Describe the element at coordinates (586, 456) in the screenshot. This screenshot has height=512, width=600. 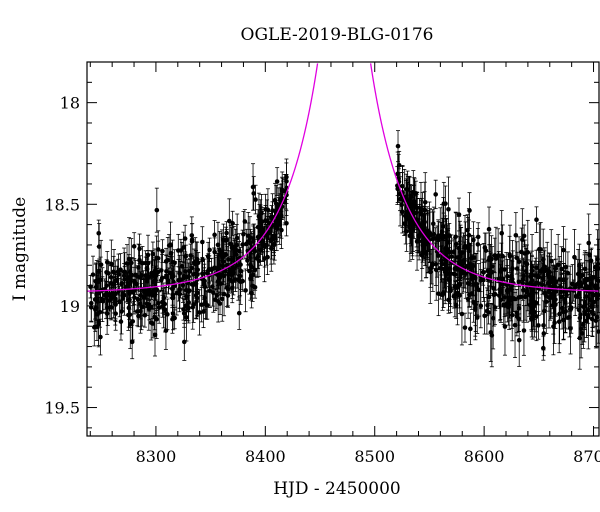
I see `x-tick-label-4: 8700` at that location.